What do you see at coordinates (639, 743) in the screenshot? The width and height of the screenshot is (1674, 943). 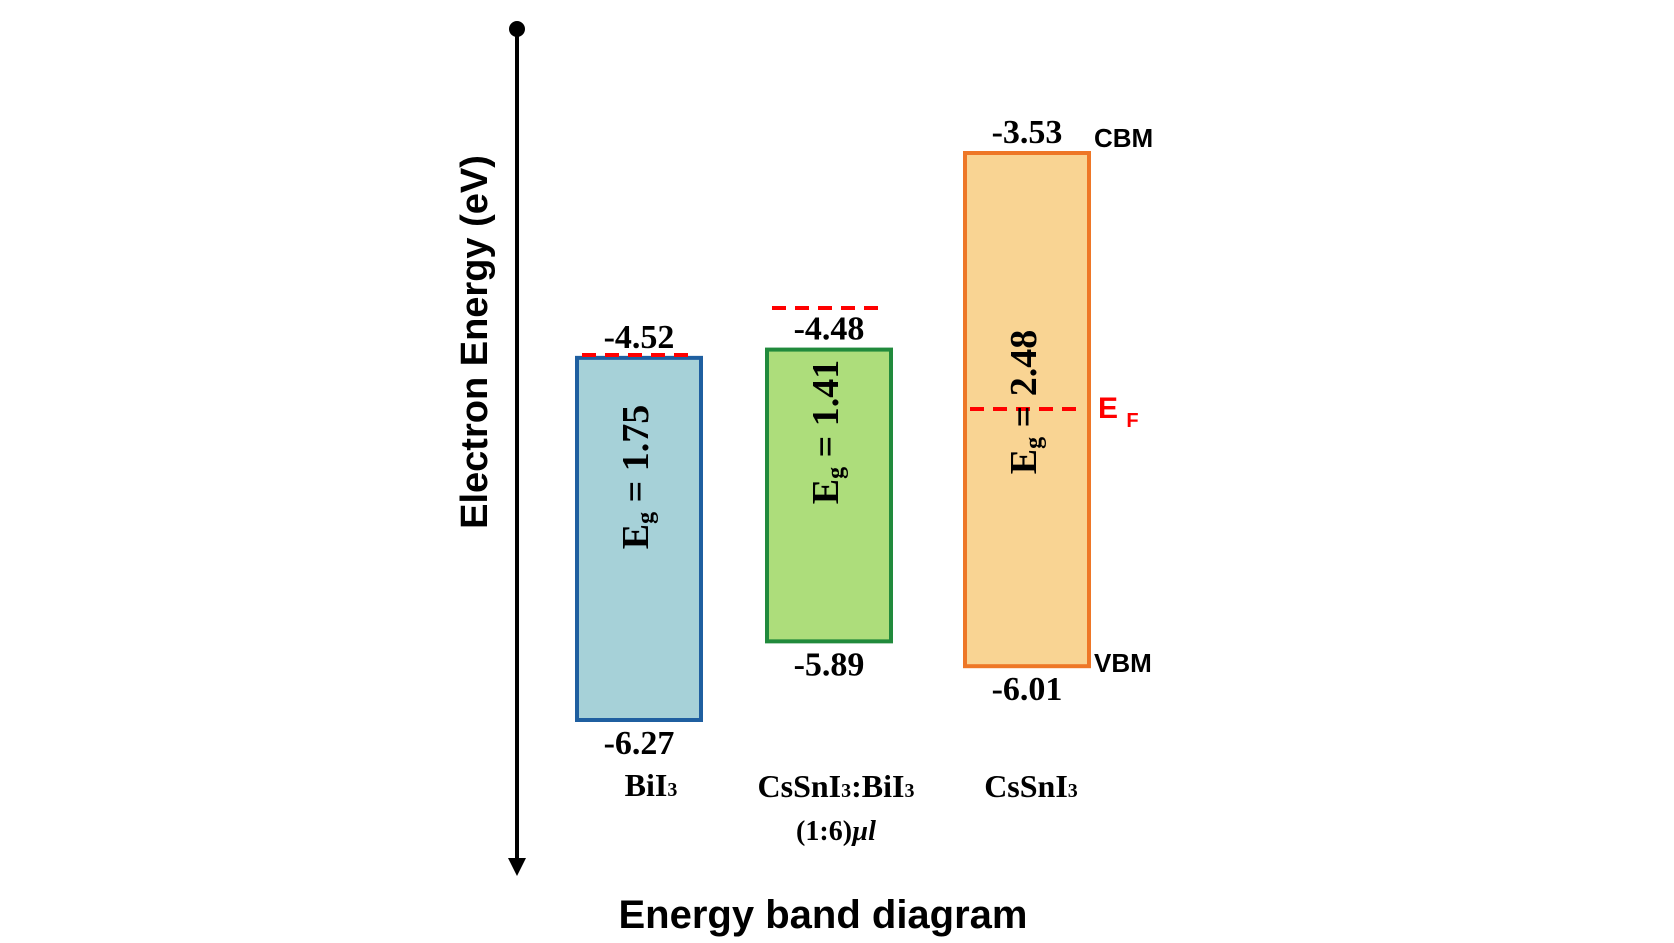 I see `vbm-value: -6.27` at bounding box center [639, 743].